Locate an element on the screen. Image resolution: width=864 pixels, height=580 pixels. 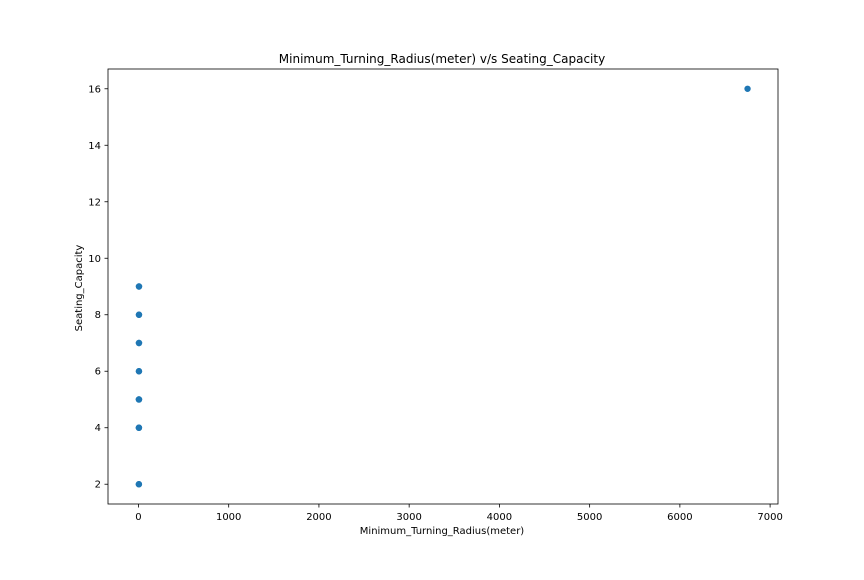
y-tick-label: 4 is located at coordinates (98, 428).